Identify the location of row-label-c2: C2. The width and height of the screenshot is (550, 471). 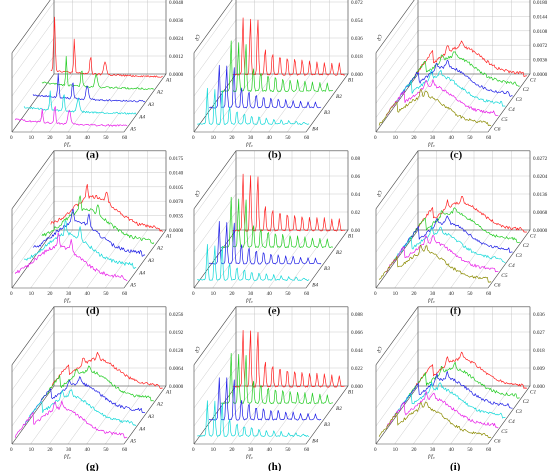
(526, 246).